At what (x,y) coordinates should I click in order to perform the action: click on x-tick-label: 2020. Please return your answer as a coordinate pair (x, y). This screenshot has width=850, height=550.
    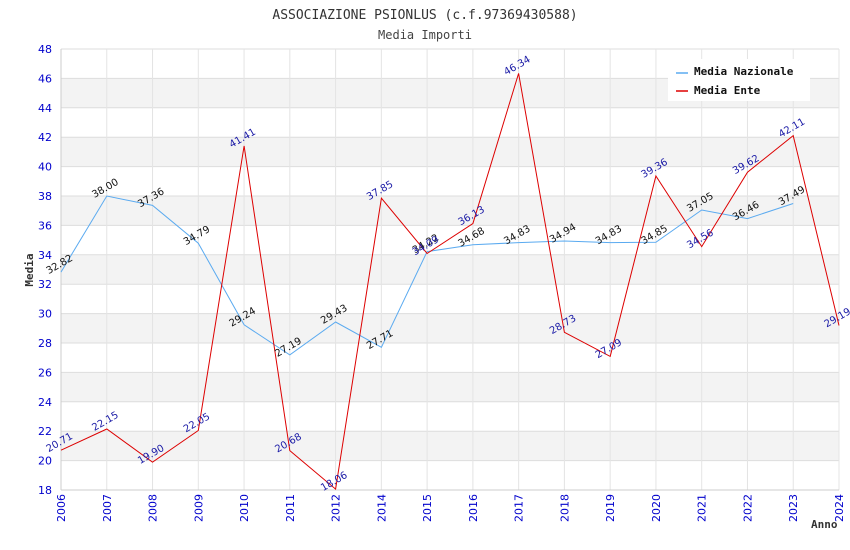
    Looking at the image, I should click on (656, 508).